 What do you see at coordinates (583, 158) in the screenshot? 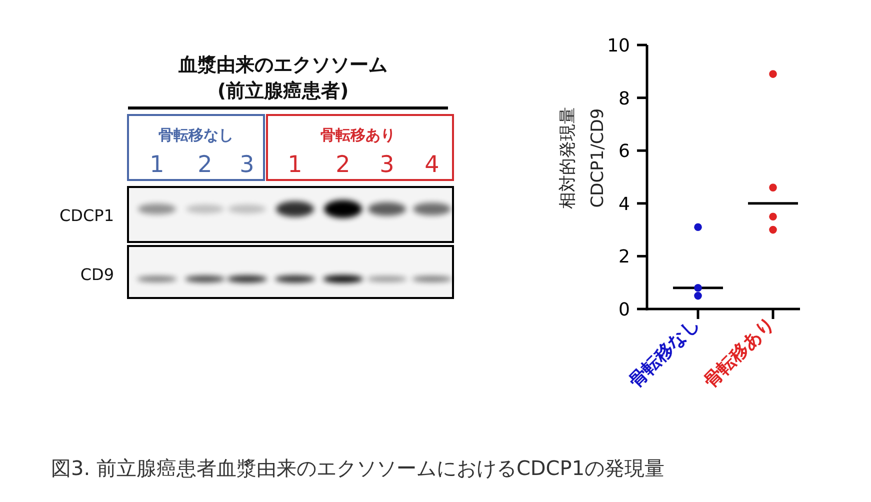
I see `y-axis-title: 相対的発現量 CDCP1/CD9` at bounding box center [583, 158].